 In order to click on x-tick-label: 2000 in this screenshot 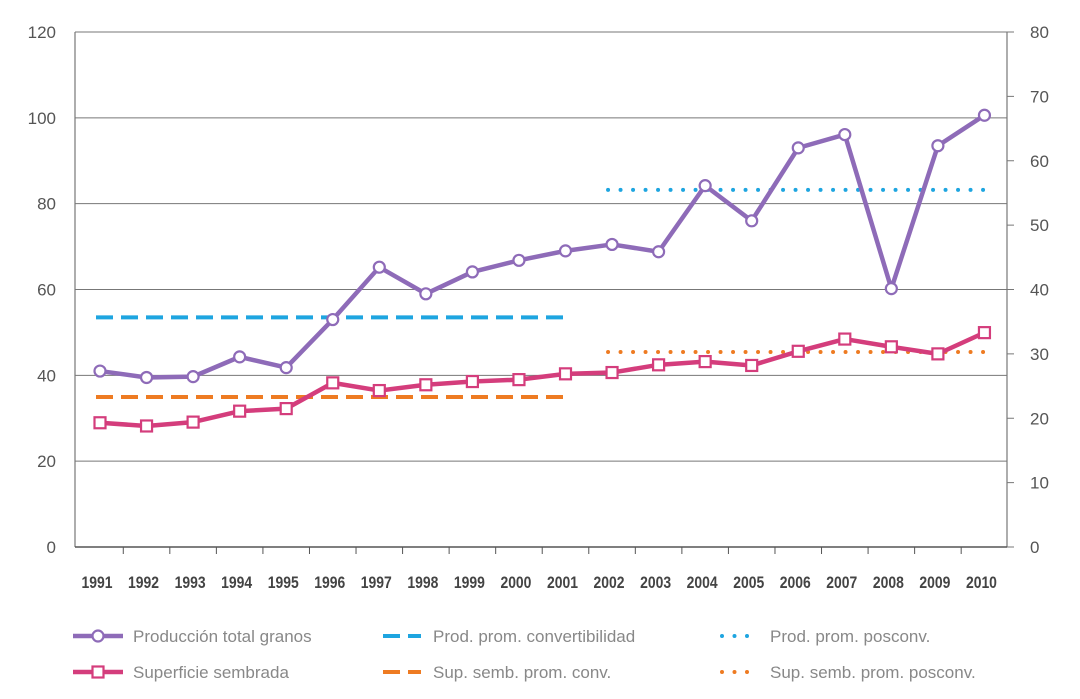, I will do `click(515, 583)`.